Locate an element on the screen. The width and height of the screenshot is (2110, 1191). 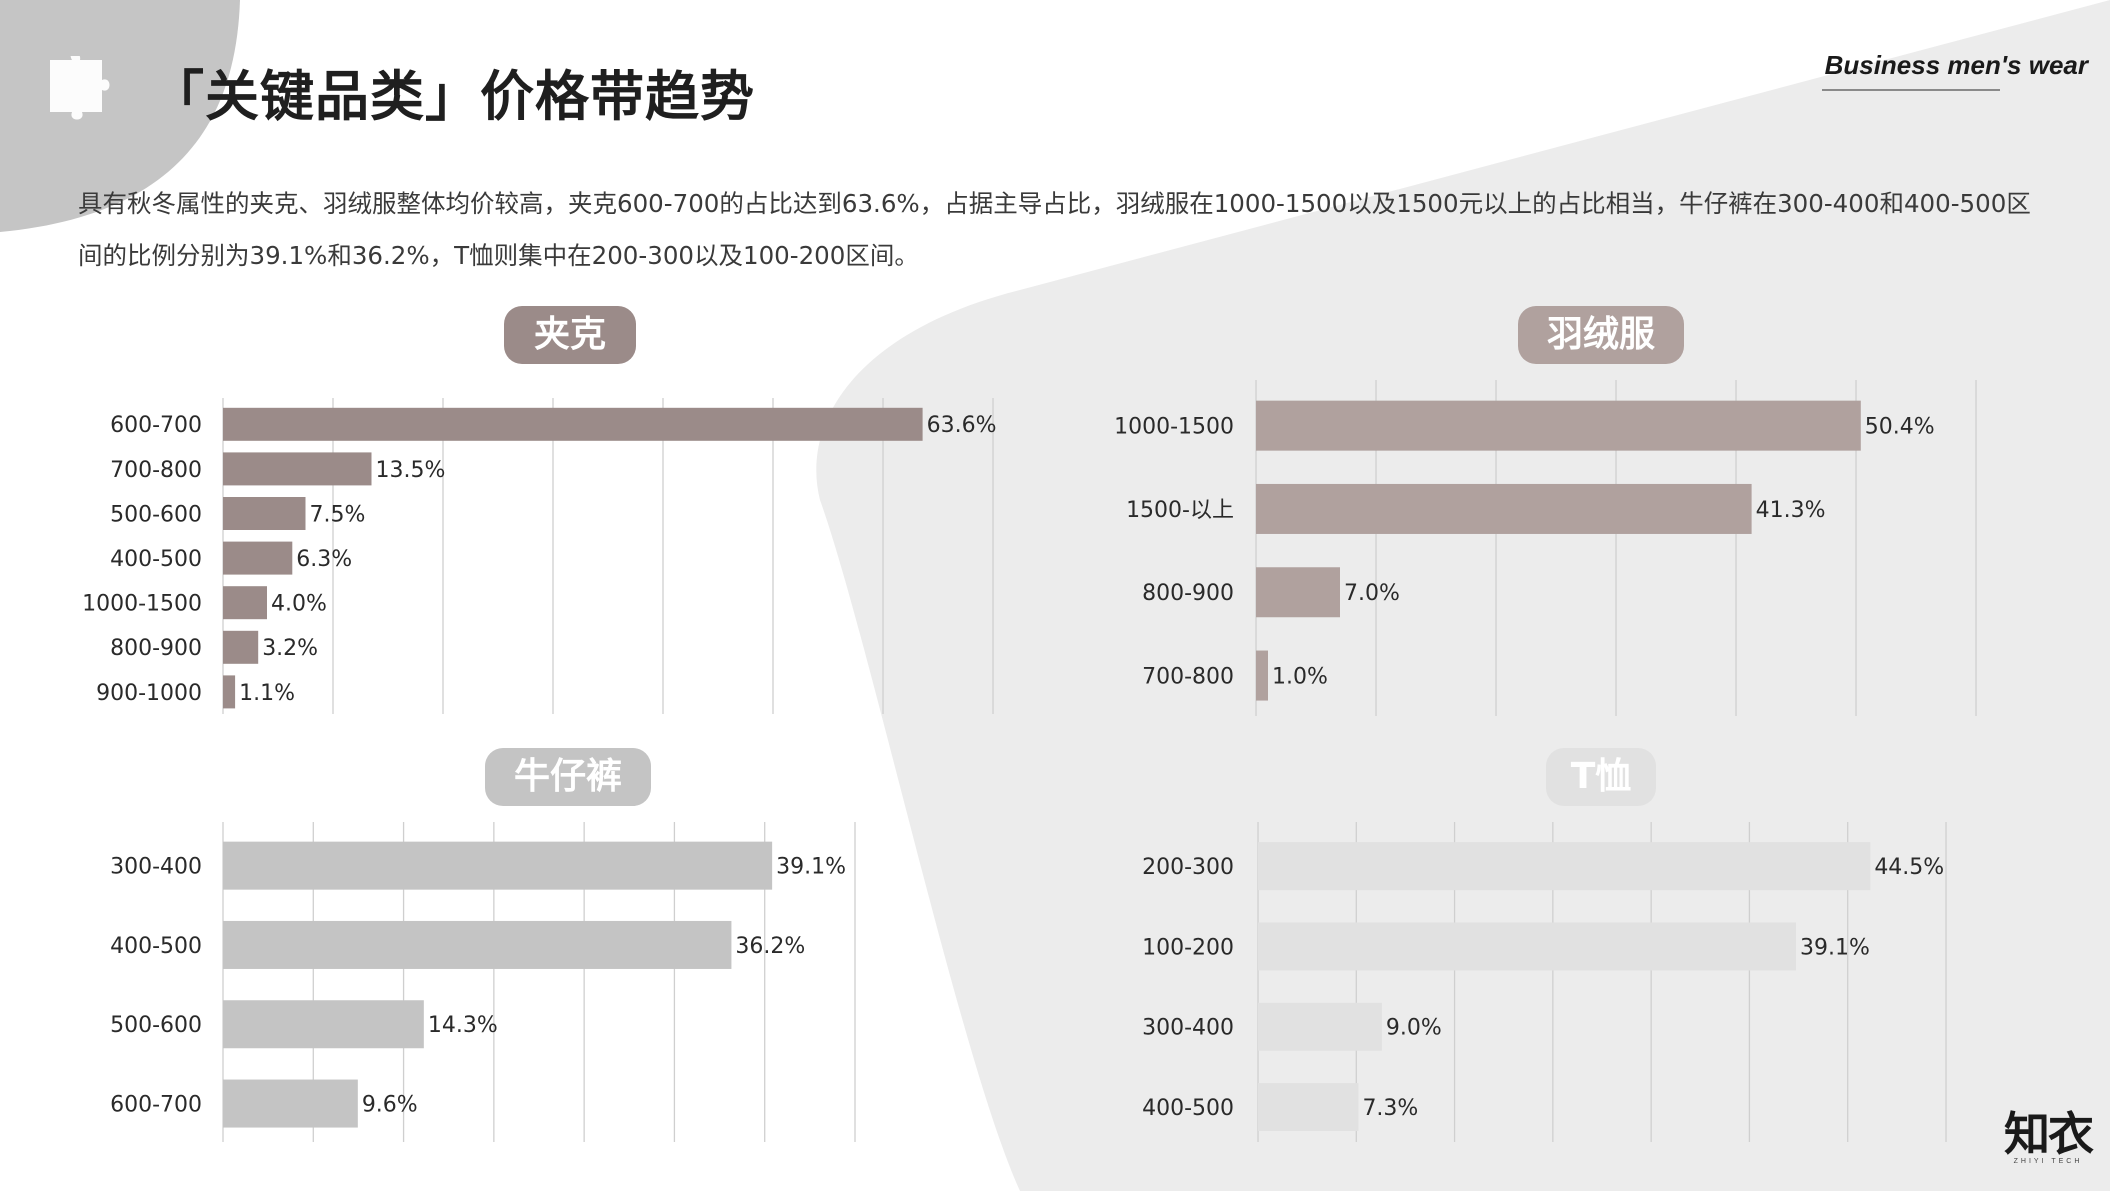
brand-underline is located at coordinates (1911, 90).